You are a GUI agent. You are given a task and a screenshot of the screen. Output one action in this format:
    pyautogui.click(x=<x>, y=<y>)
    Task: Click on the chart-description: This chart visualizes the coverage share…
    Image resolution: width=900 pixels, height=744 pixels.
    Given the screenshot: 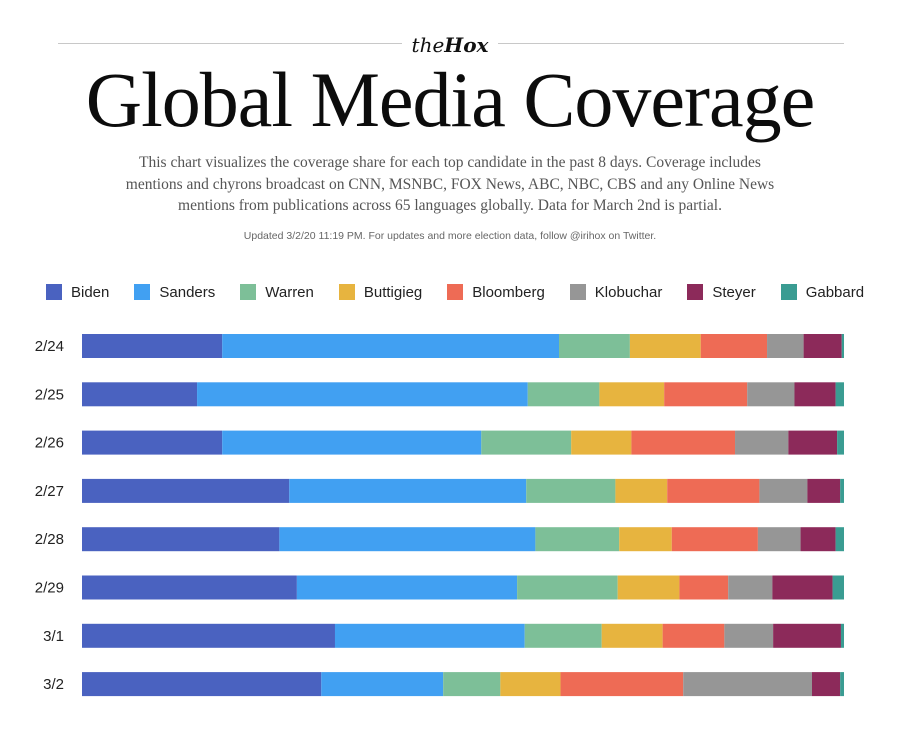 What is the action you would take?
    pyautogui.click(x=450, y=184)
    